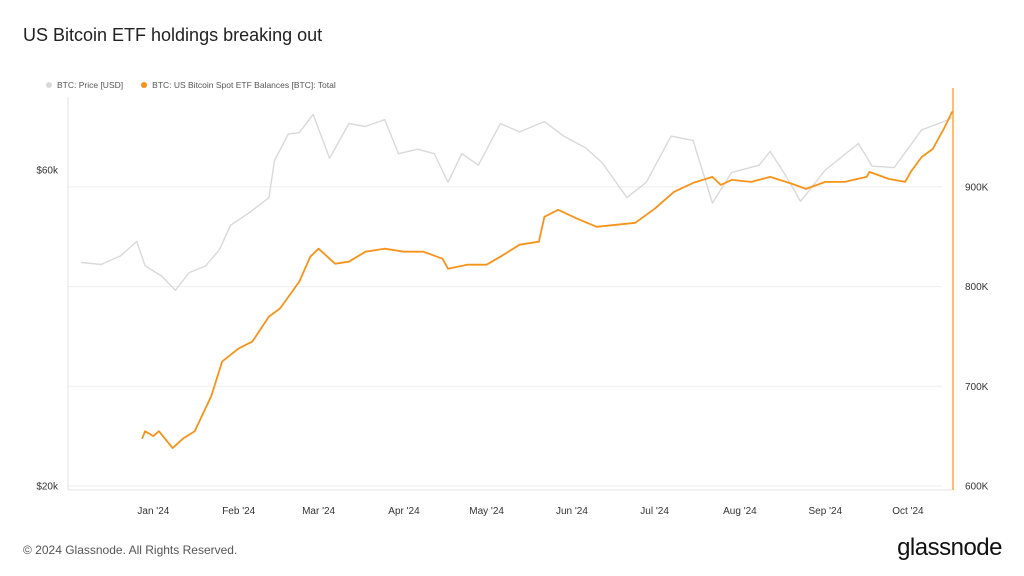  I want to click on right-tick-label: 600K, so click(977, 487).